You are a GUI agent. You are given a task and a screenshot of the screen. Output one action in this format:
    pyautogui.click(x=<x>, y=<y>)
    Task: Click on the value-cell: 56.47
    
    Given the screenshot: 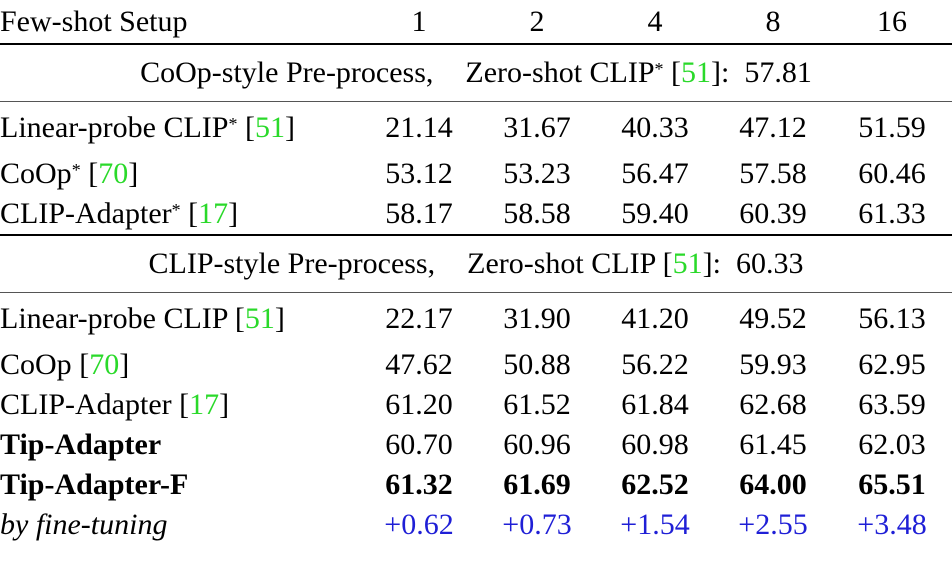 What is the action you would take?
    pyautogui.click(x=655, y=173)
    